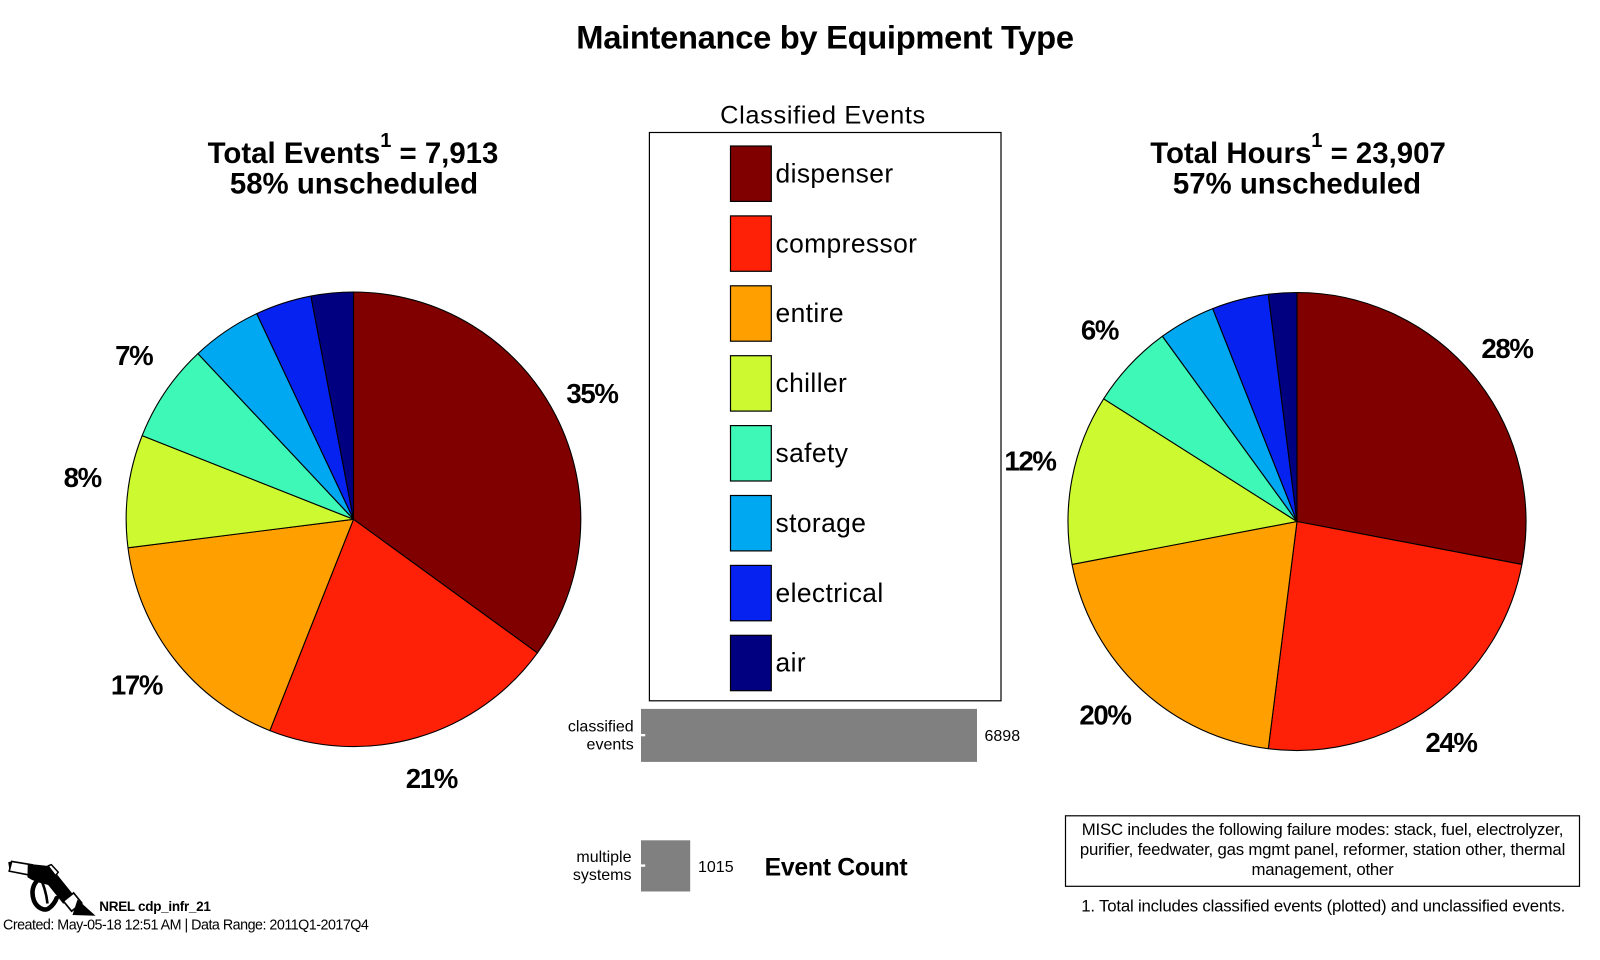  What do you see at coordinates (1322, 869) in the screenshot?
I see `svg-text: management, other` at bounding box center [1322, 869].